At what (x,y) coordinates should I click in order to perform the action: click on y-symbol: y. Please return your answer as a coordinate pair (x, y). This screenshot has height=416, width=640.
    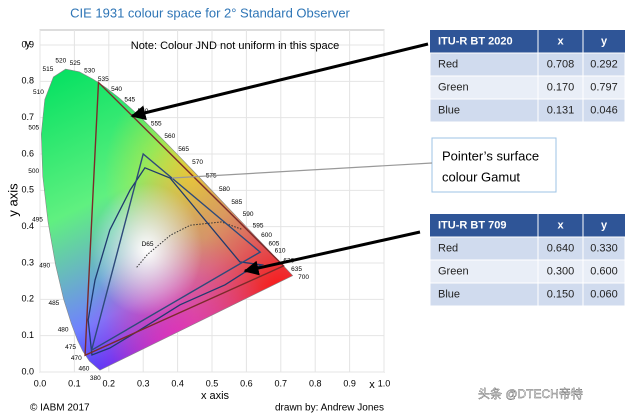
    Looking at the image, I should click on (28, 44).